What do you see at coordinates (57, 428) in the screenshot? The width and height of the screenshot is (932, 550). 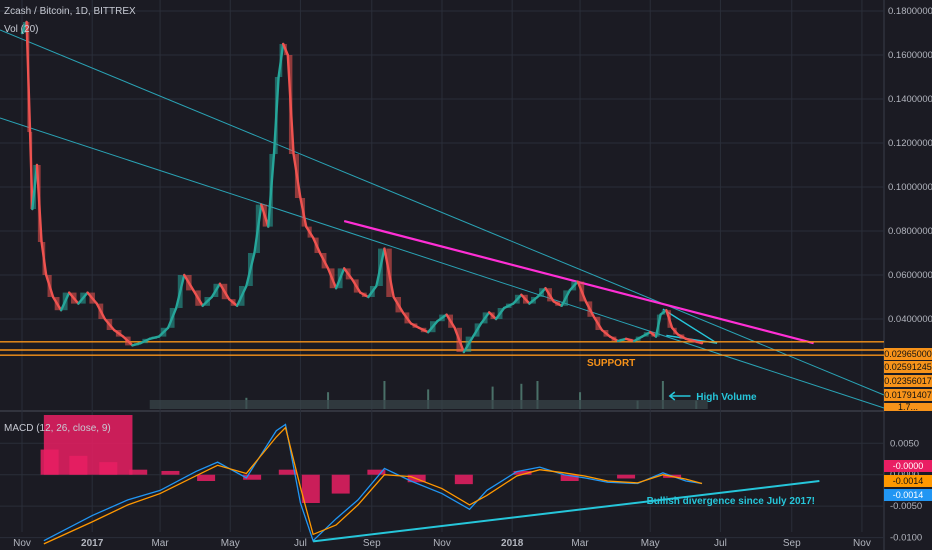 I see `macd-label: MACD (12, 26, close, 9)` at bounding box center [57, 428].